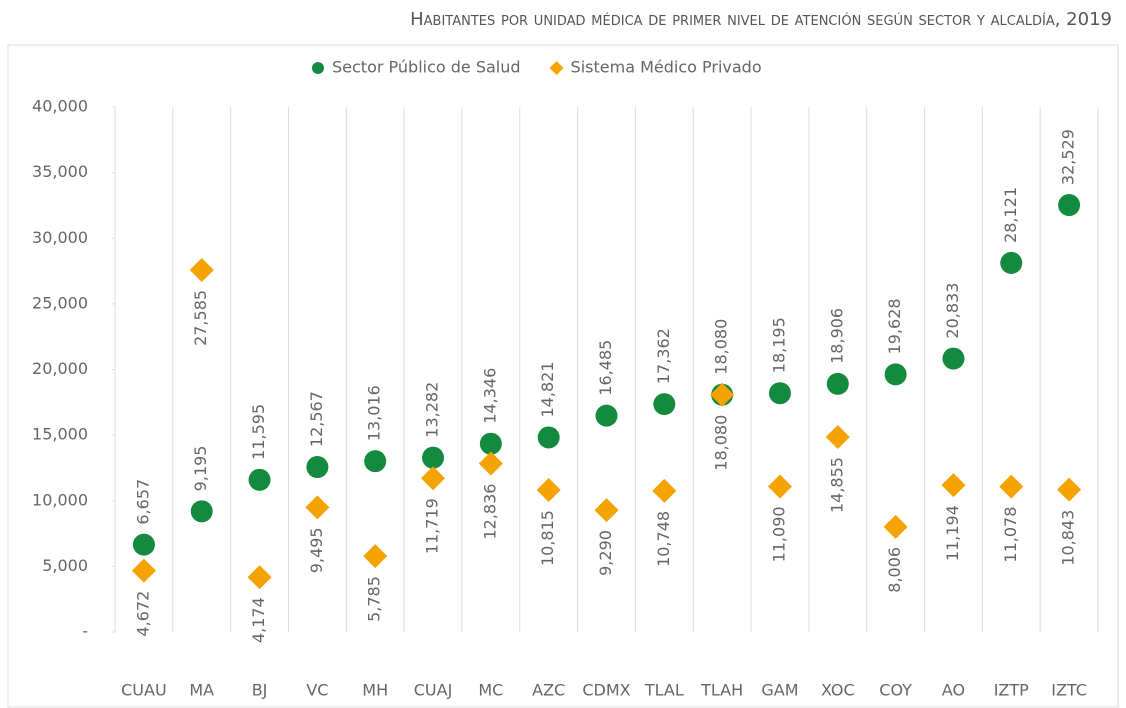 This screenshot has height=708, width=1126. What do you see at coordinates (258, 432) in the screenshot?
I see `data-label: 11,595` at bounding box center [258, 432].